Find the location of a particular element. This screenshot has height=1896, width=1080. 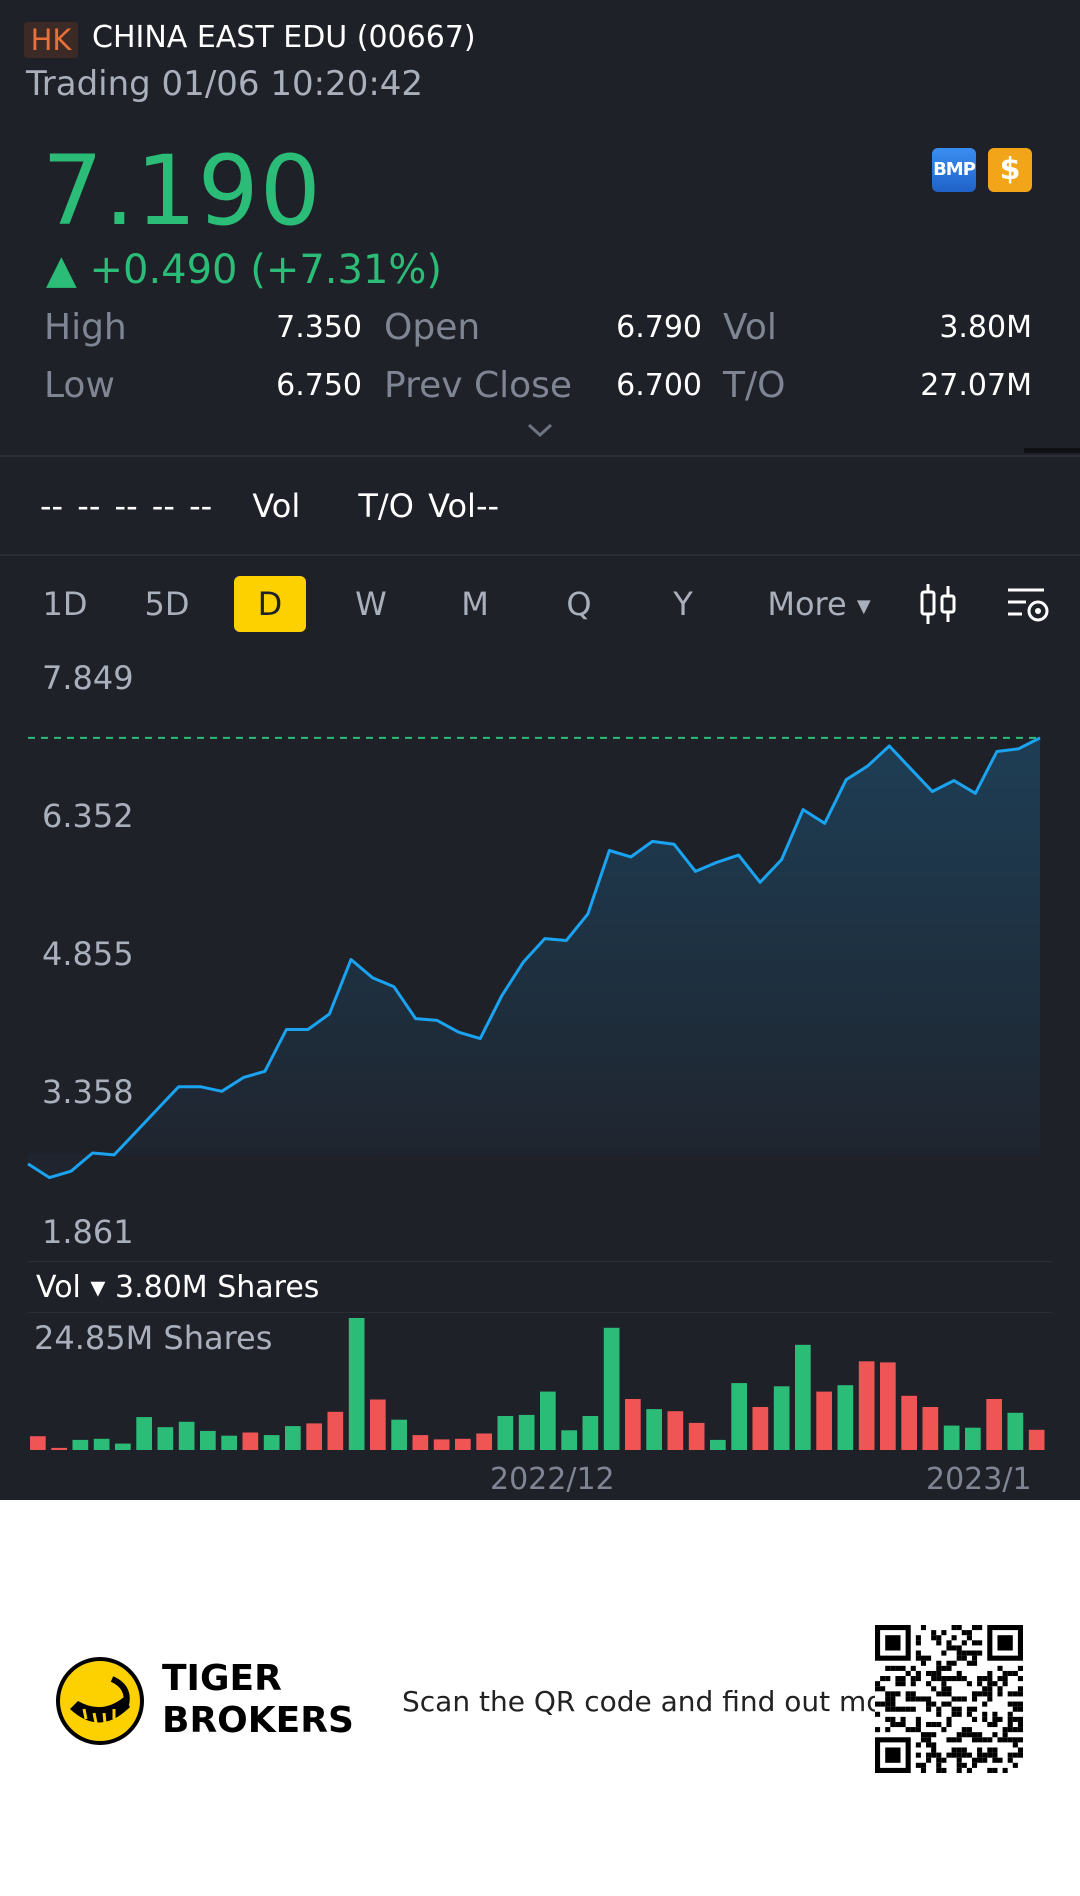

high-value: 7.350 is located at coordinates (319, 327).